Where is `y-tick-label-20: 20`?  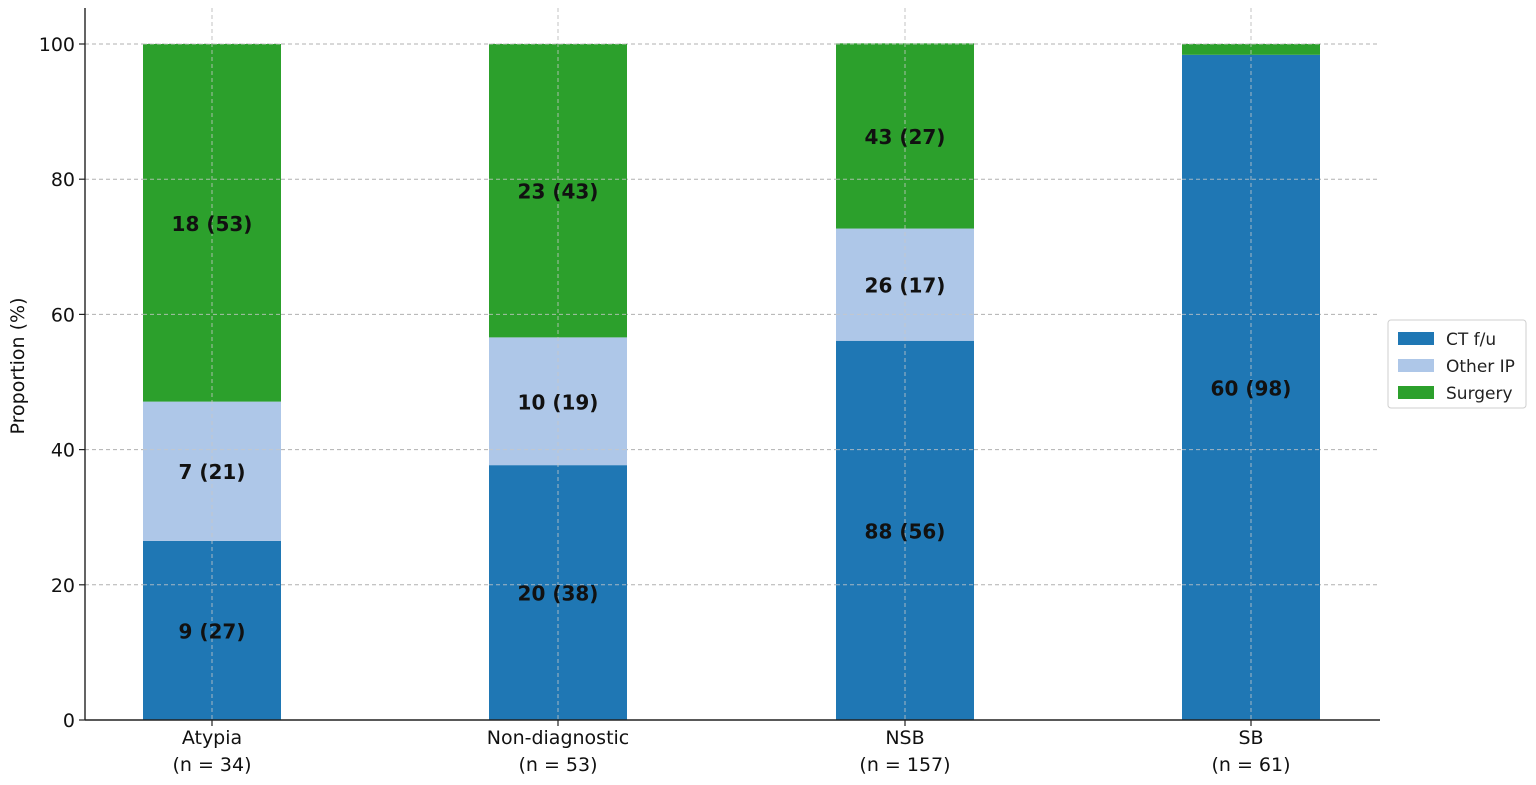 y-tick-label-20: 20 is located at coordinates (63, 586).